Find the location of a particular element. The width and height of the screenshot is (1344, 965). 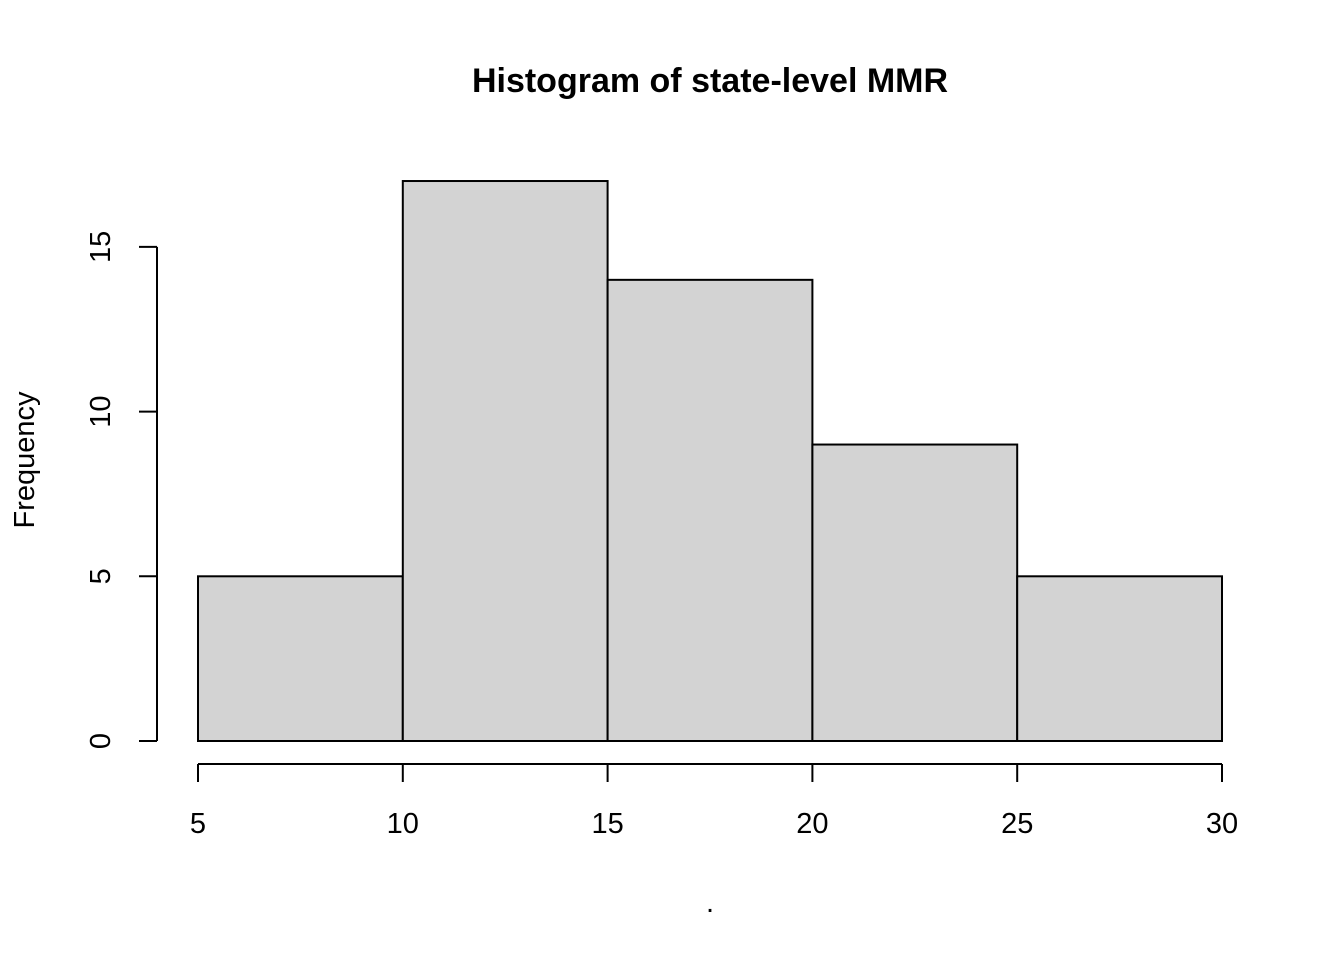

y-tick-label: 15 is located at coordinates (101, 247).